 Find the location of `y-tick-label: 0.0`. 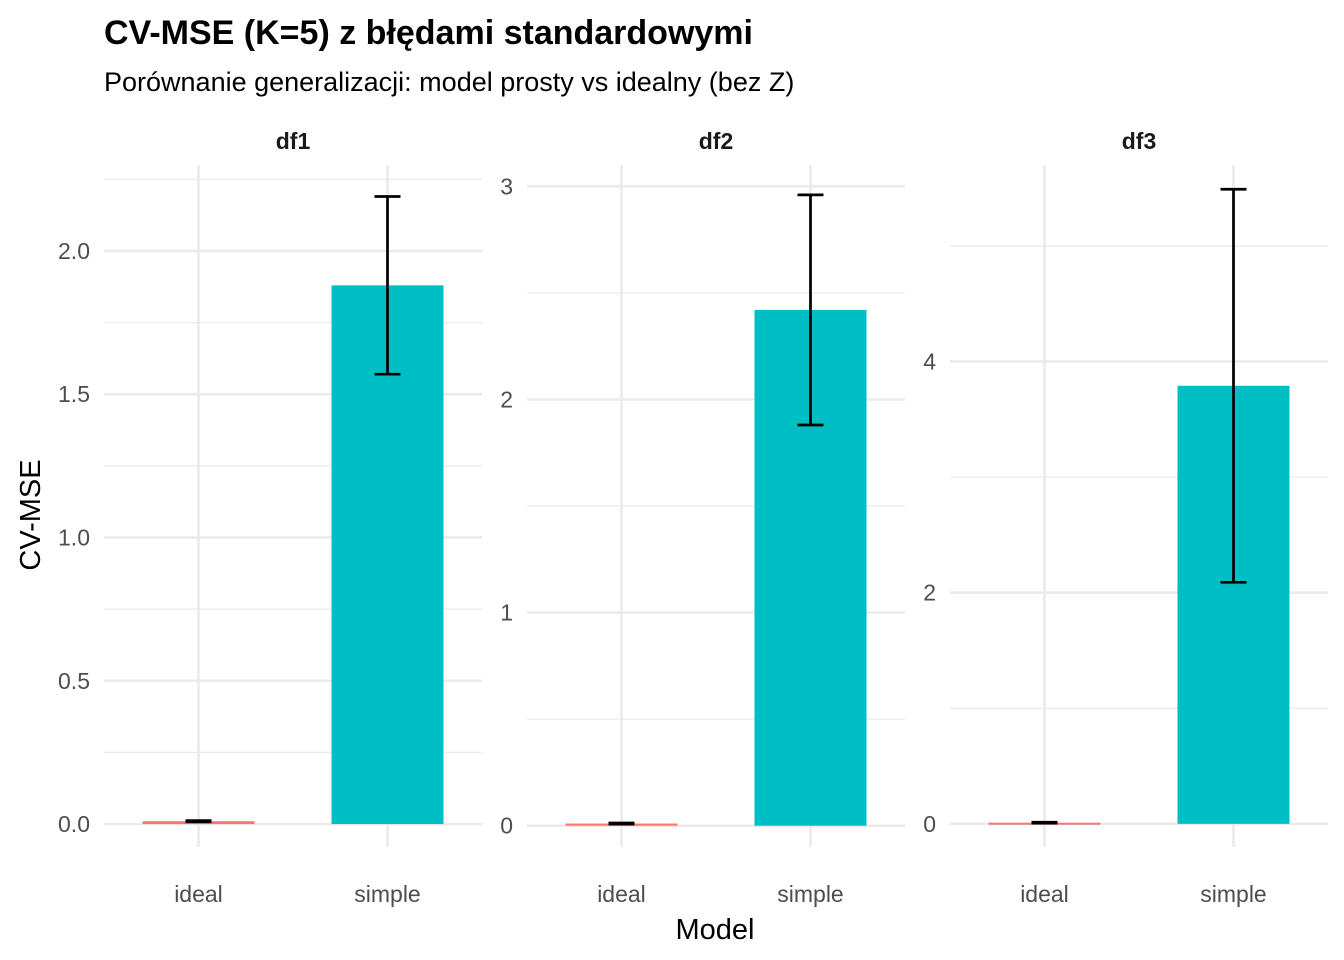

y-tick-label: 0.0 is located at coordinates (74, 824).